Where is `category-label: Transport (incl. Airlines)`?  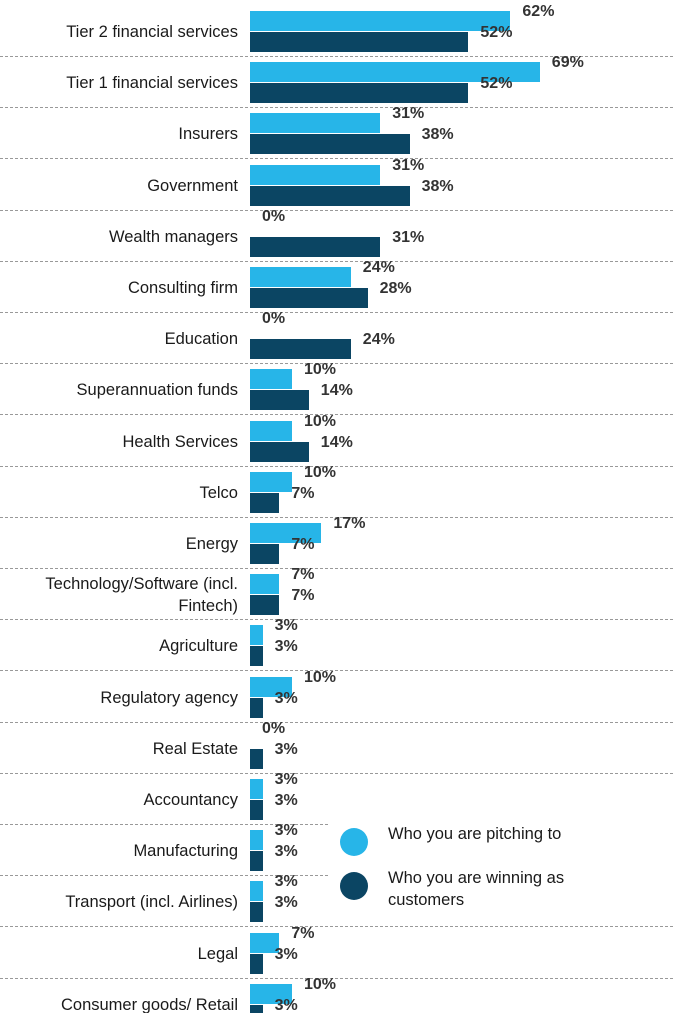 category-label: Transport (incl. Airlines) is located at coordinates (151, 902).